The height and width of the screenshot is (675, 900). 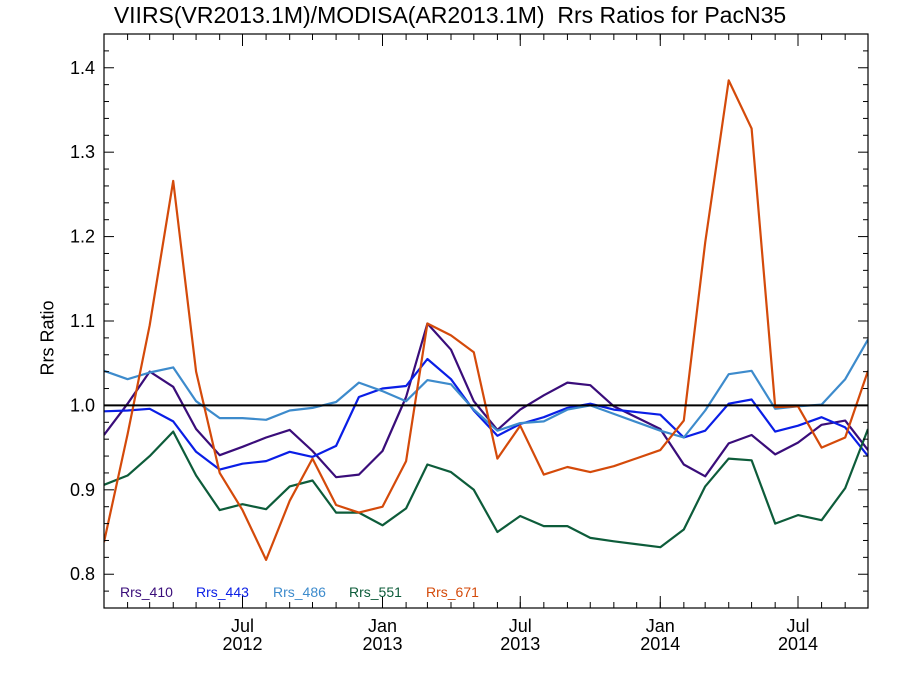 I want to click on legend-entry-rrs-410: Rrs_410, so click(x=146, y=592).